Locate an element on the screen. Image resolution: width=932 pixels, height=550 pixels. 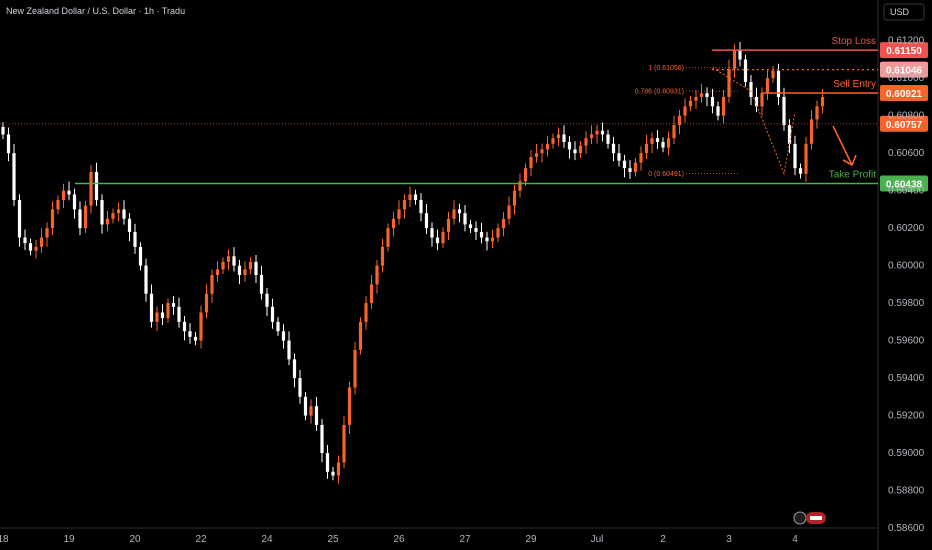
price-tag is located at coordinates (904, 69).